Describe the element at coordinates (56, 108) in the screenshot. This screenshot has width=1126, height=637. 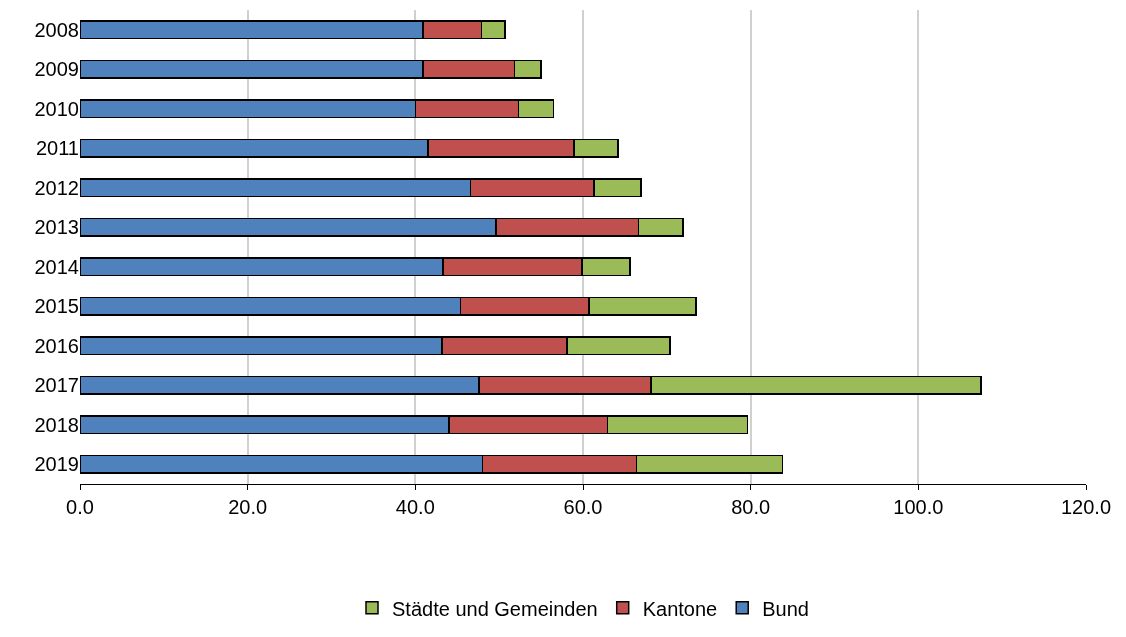
I see `y-tick-label: 2010` at that location.